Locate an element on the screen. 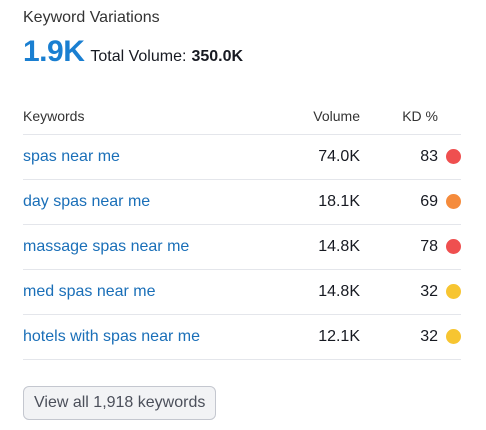 The image size is (486, 430). column-header-volume: Volume is located at coordinates (336, 116).